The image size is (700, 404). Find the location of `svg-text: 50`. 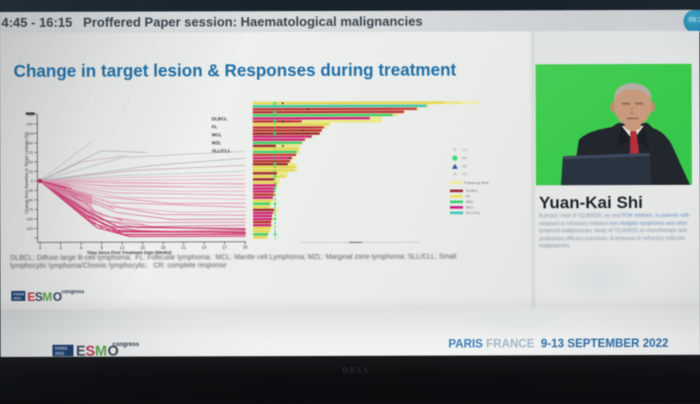

svg-text: 50 is located at coordinates (30, 161).